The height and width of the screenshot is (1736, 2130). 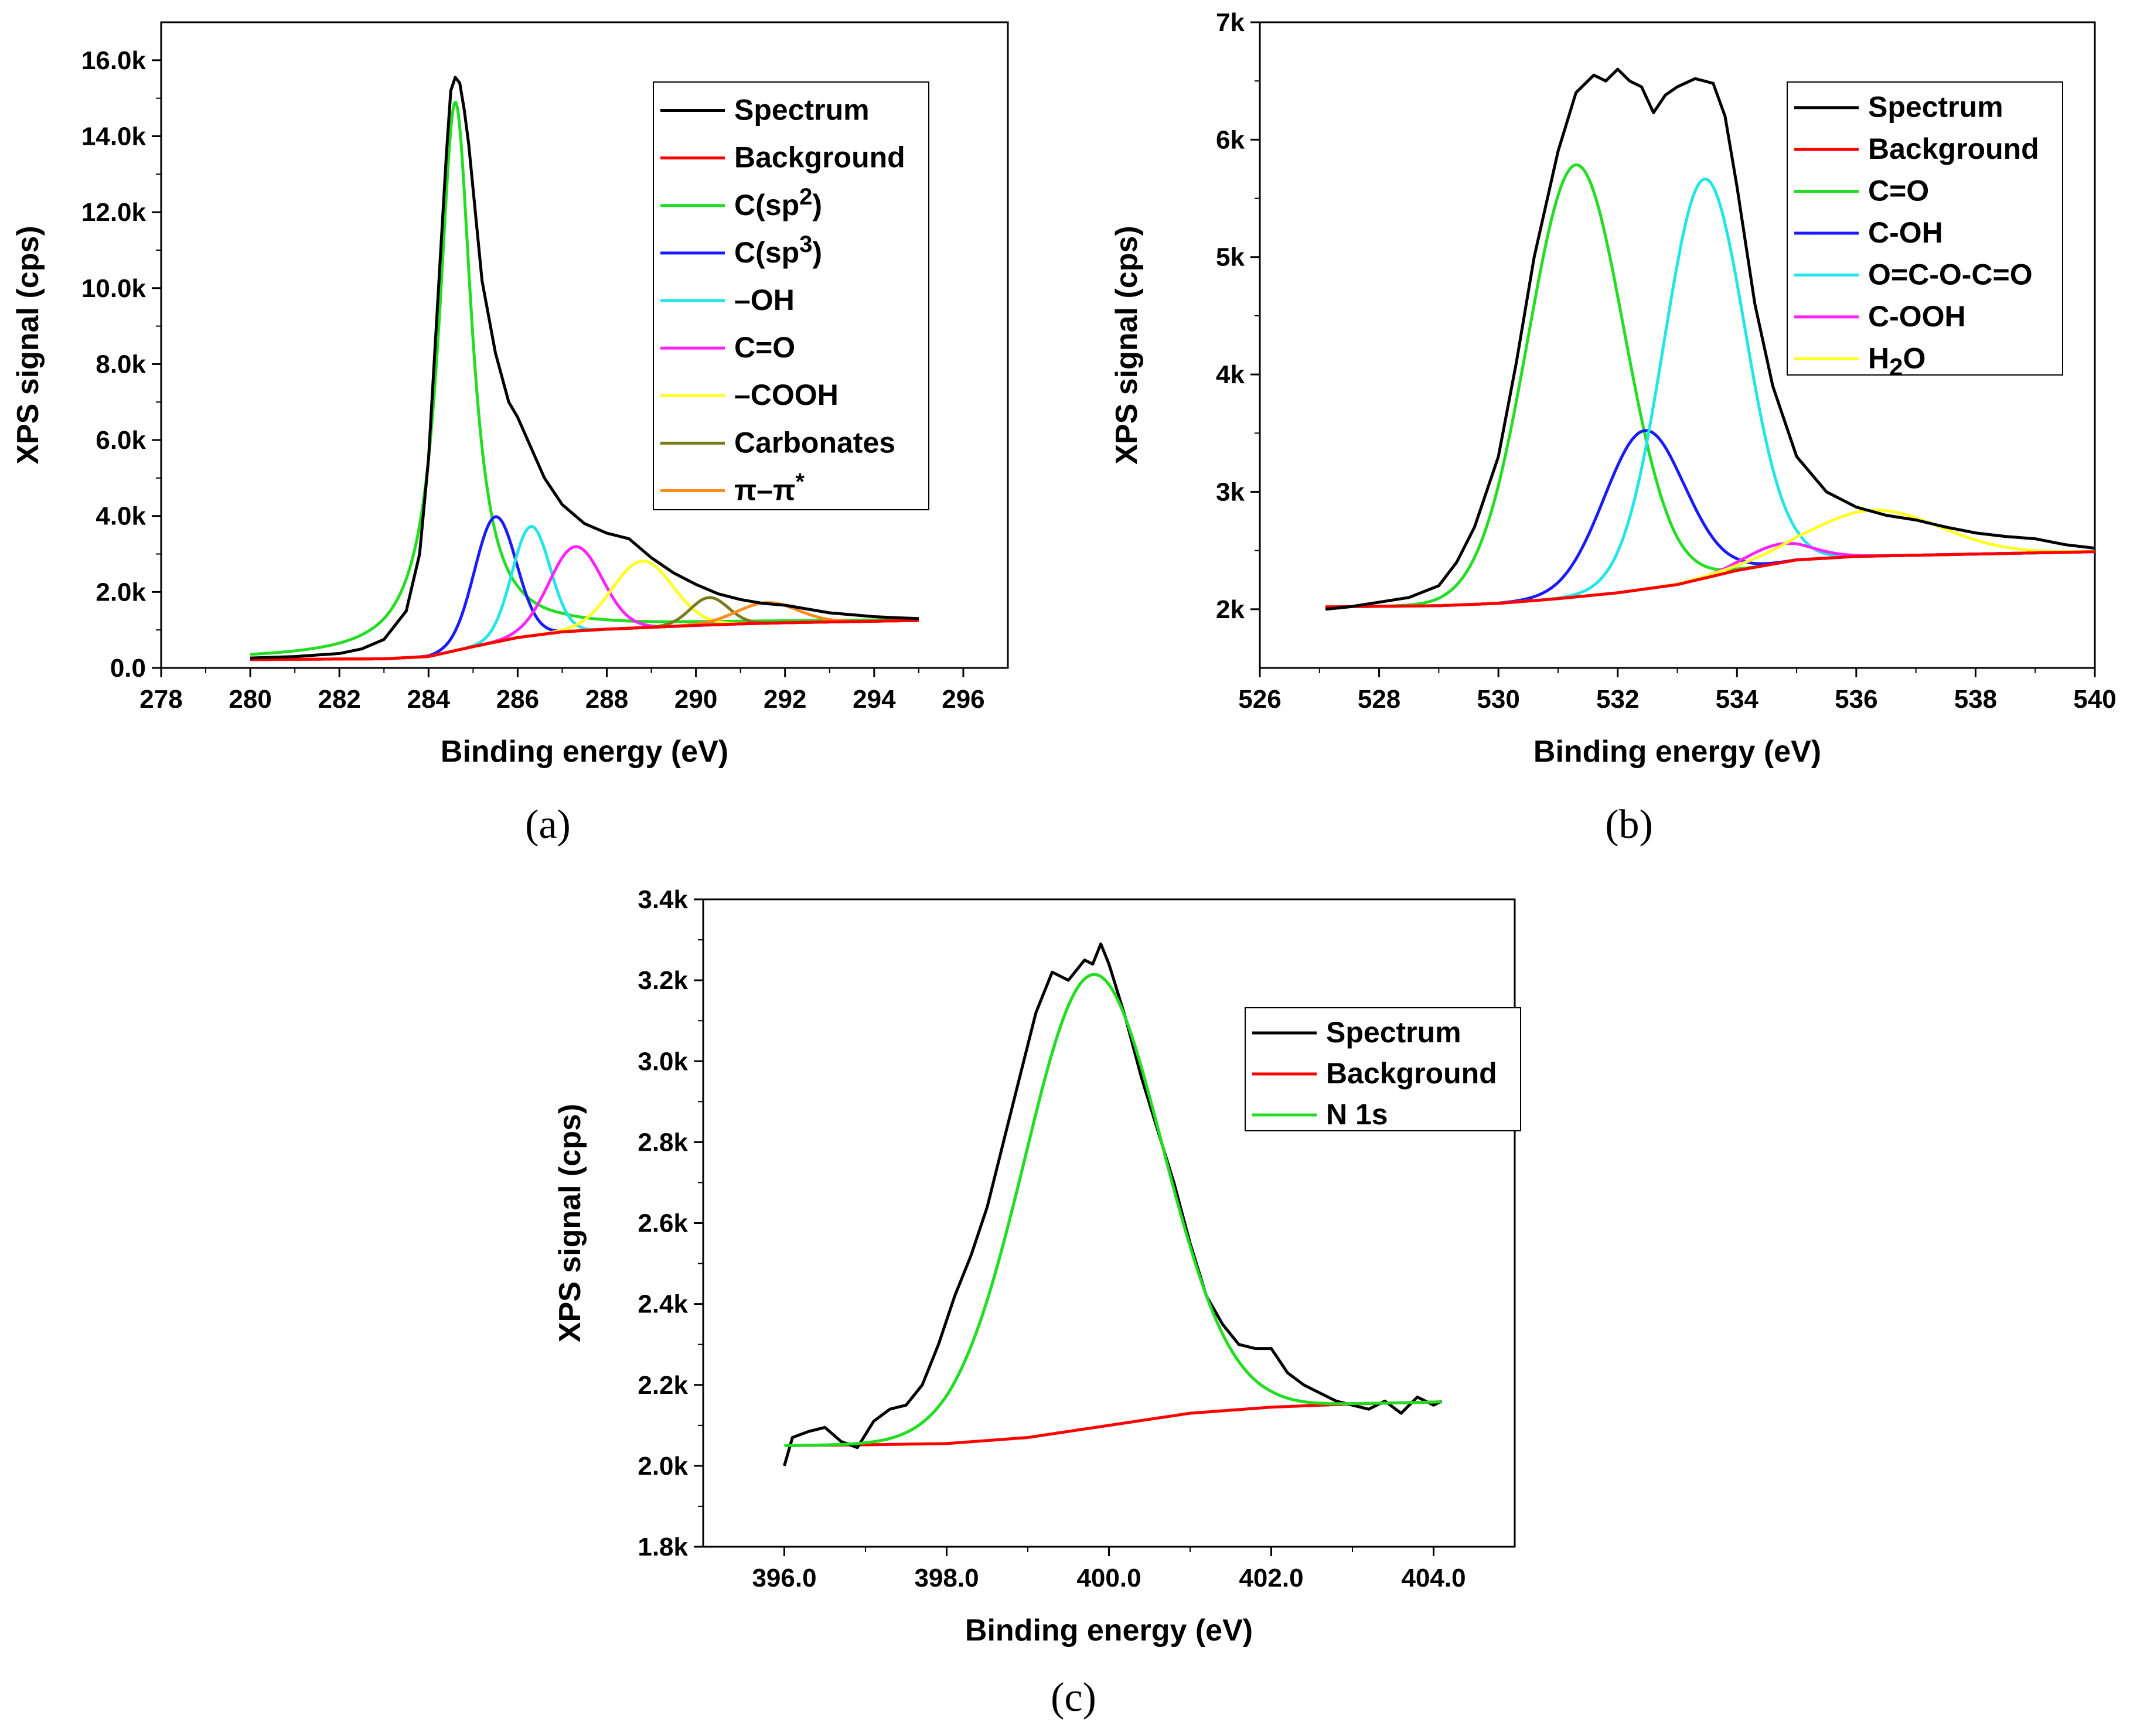 What do you see at coordinates (339, 699) in the screenshot?
I see `x-tick-label: 282` at bounding box center [339, 699].